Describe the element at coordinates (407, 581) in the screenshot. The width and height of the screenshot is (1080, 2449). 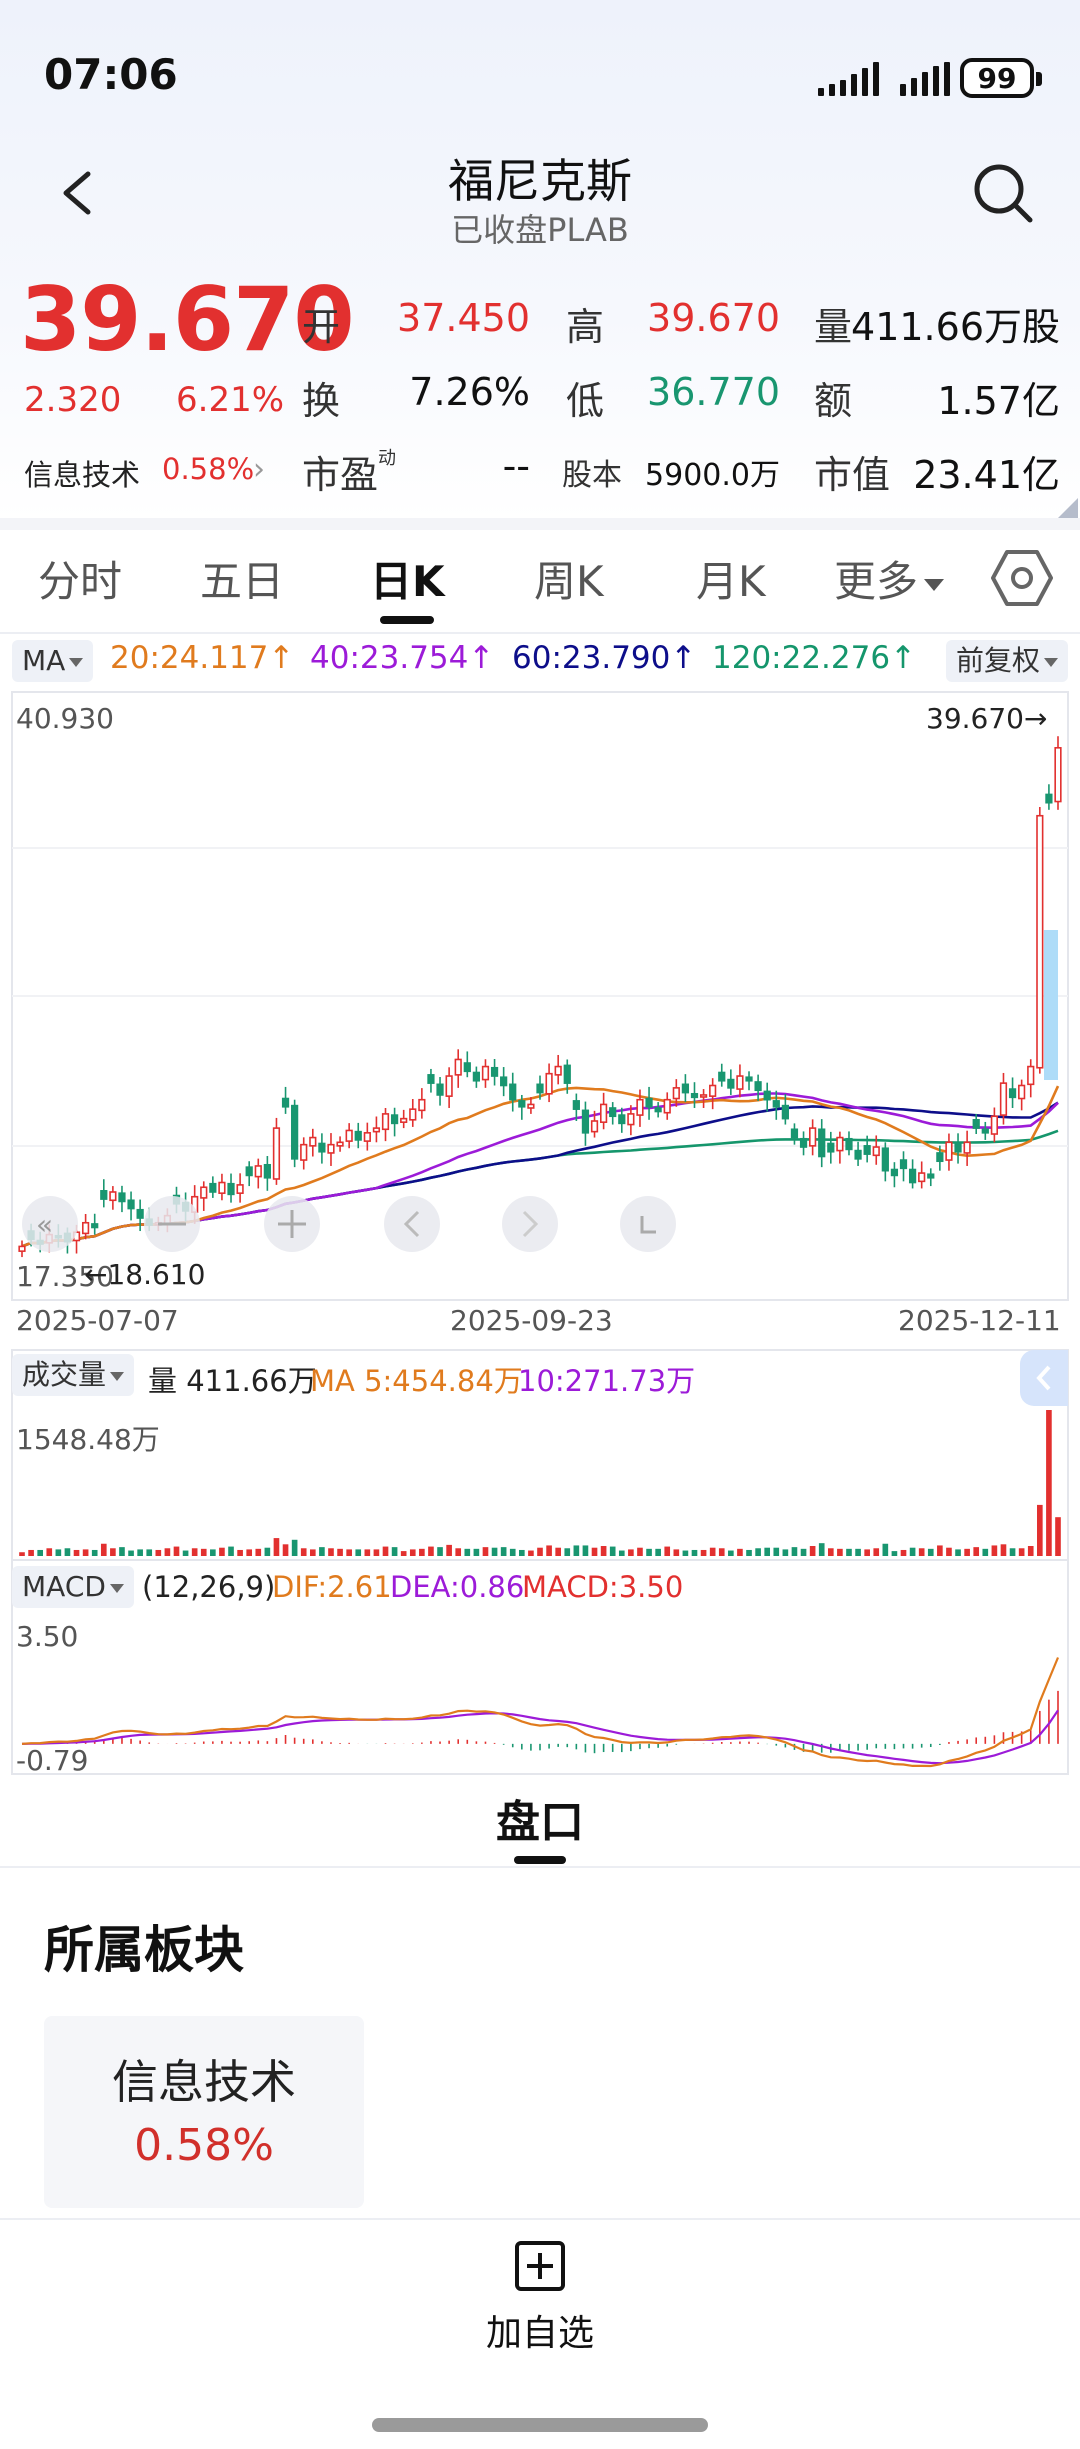
I see `tab-daily-k: 日K` at that location.